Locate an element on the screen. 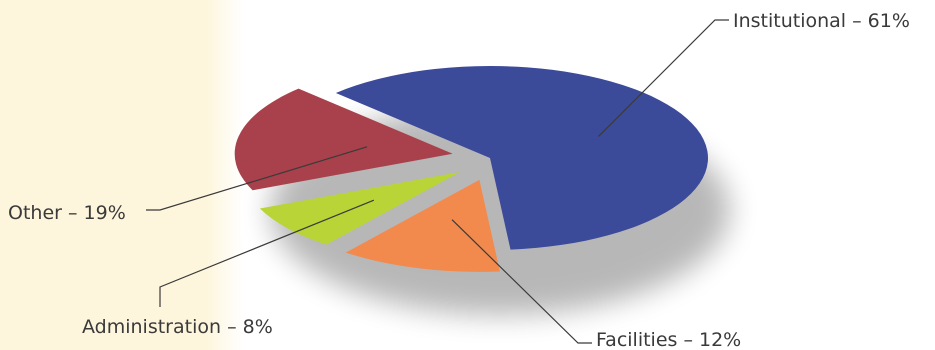 This screenshot has height=350, width=935. leader-line-other is located at coordinates (257, 178).